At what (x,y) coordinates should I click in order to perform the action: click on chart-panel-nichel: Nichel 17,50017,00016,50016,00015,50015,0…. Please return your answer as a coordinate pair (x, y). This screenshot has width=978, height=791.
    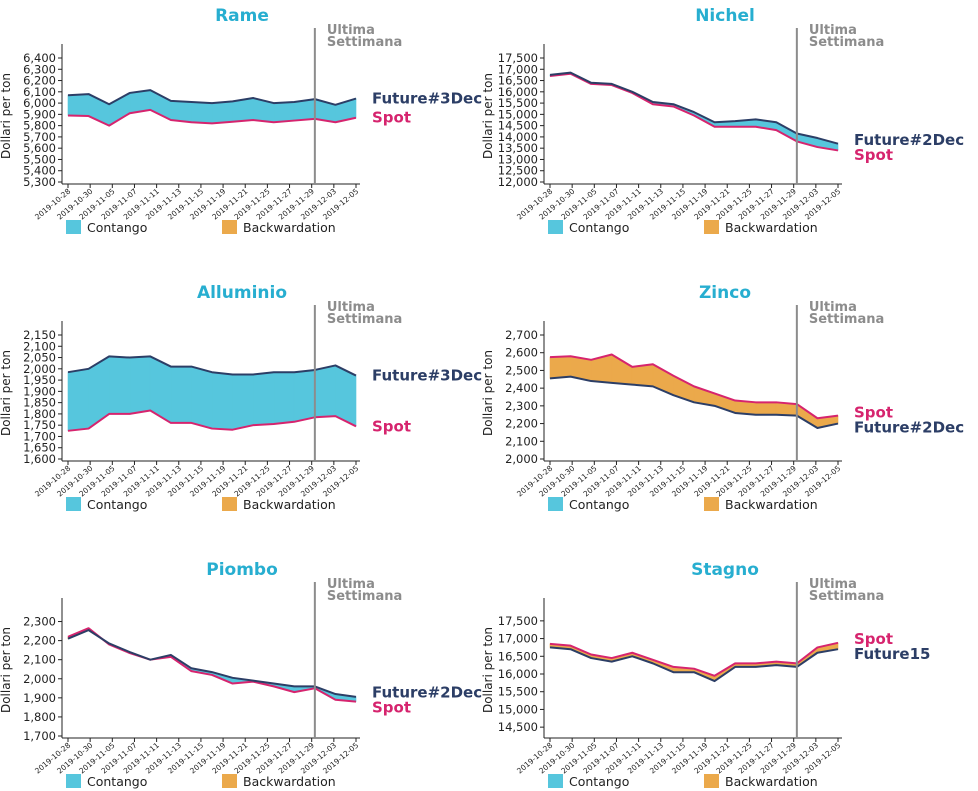
    Looking at the image, I should click on (722, 120).